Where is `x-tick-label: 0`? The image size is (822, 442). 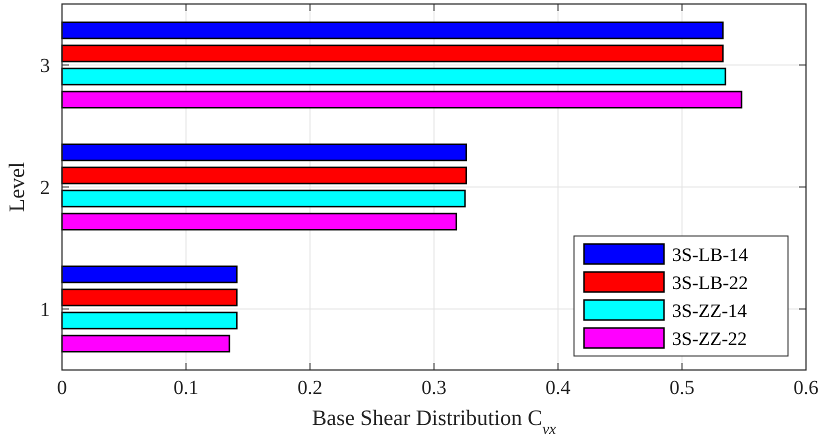
x-tick-label: 0 is located at coordinates (62, 388).